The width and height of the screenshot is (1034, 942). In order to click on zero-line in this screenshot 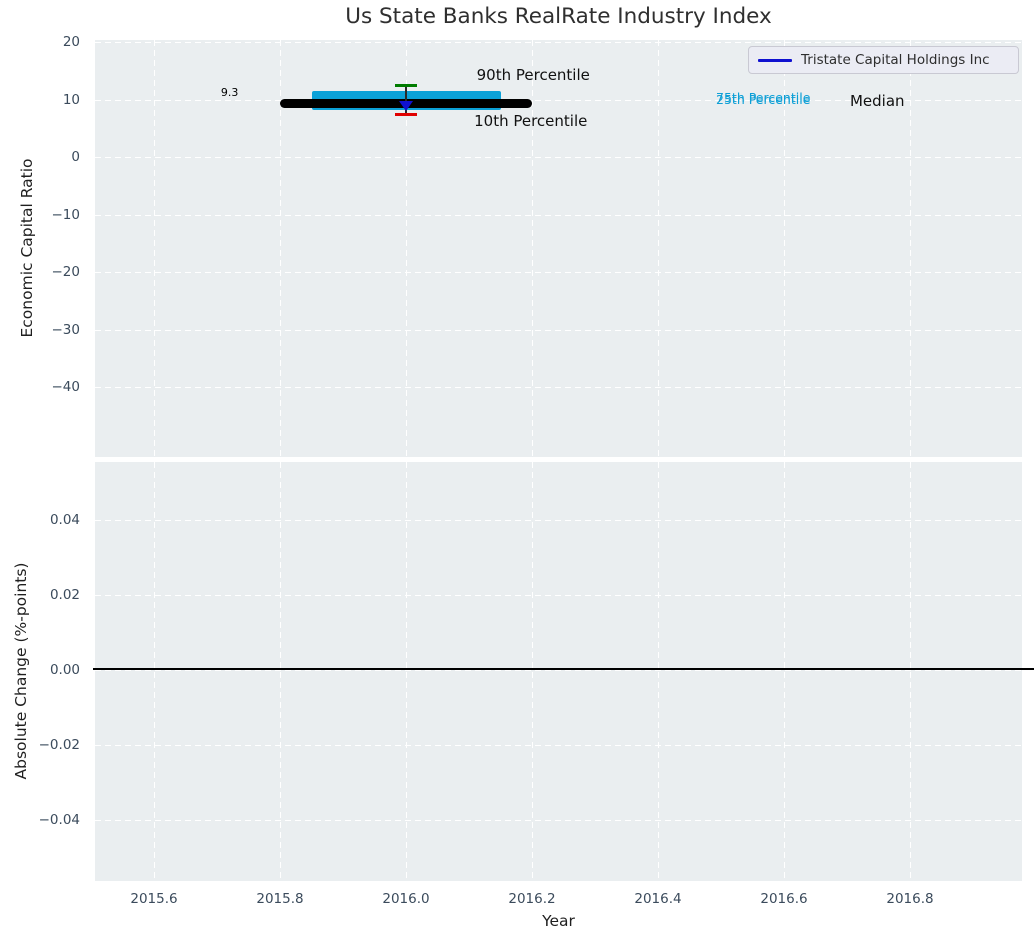, I will do `click(563, 669)`.